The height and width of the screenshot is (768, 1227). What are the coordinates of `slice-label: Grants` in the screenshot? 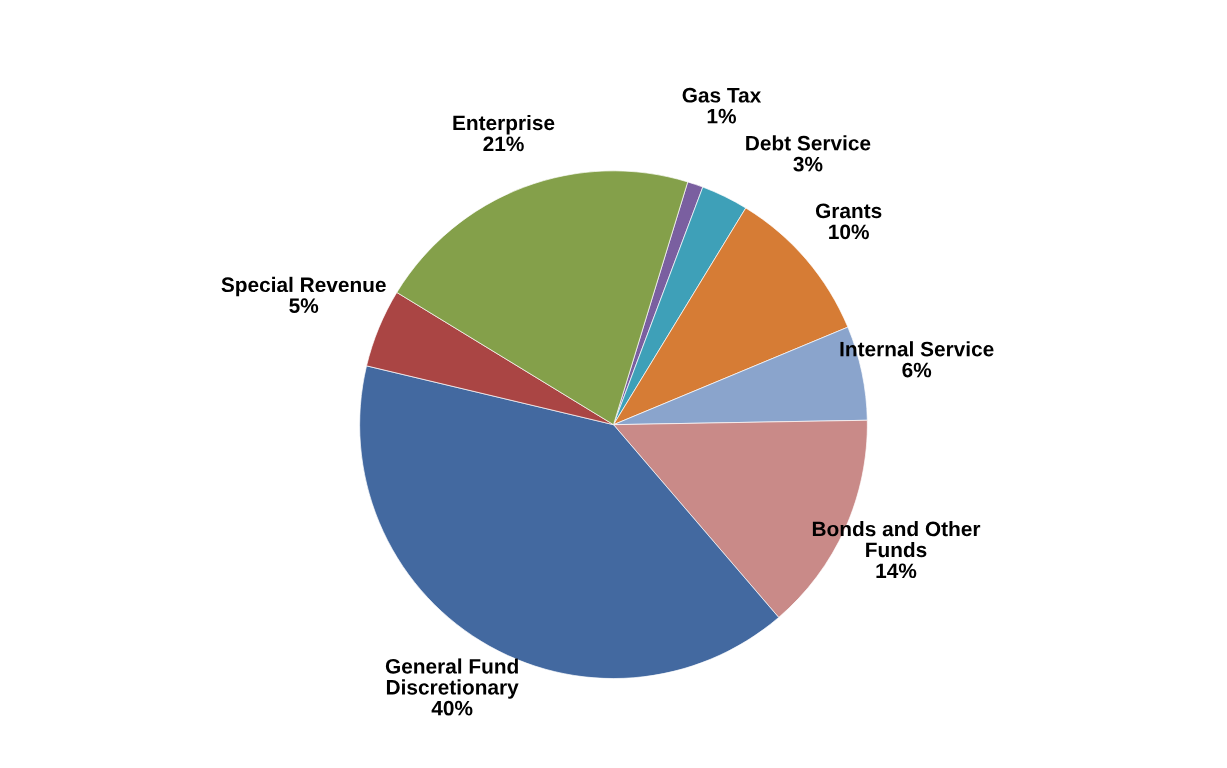 It's located at (848, 211).